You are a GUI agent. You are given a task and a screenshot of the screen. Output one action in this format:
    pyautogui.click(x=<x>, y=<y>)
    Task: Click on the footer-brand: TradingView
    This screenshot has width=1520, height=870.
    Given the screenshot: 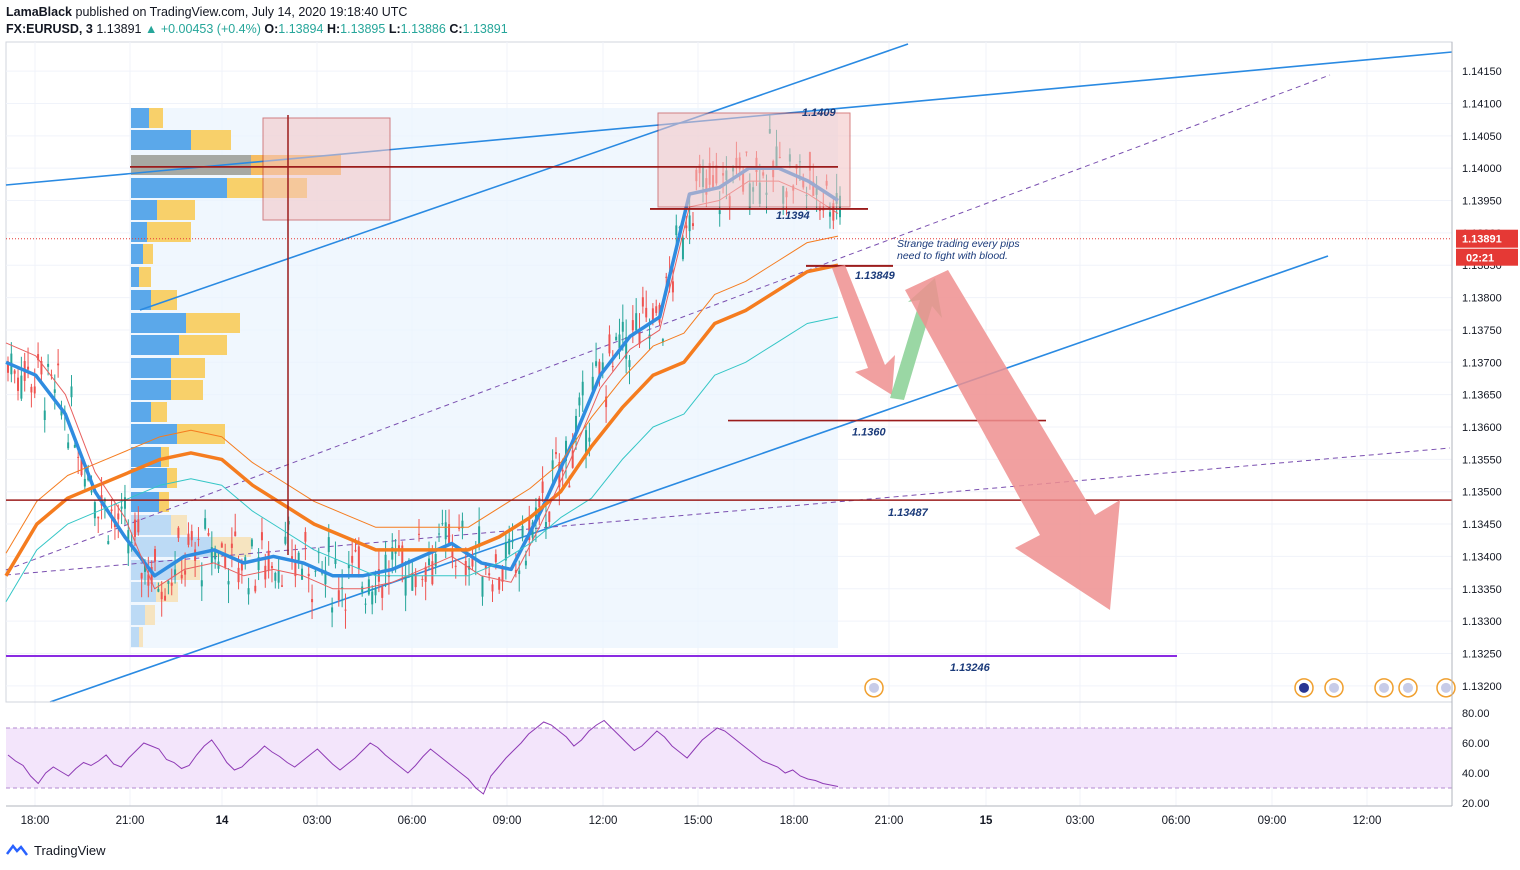 What is the action you would take?
    pyautogui.click(x=70, y=850)
    